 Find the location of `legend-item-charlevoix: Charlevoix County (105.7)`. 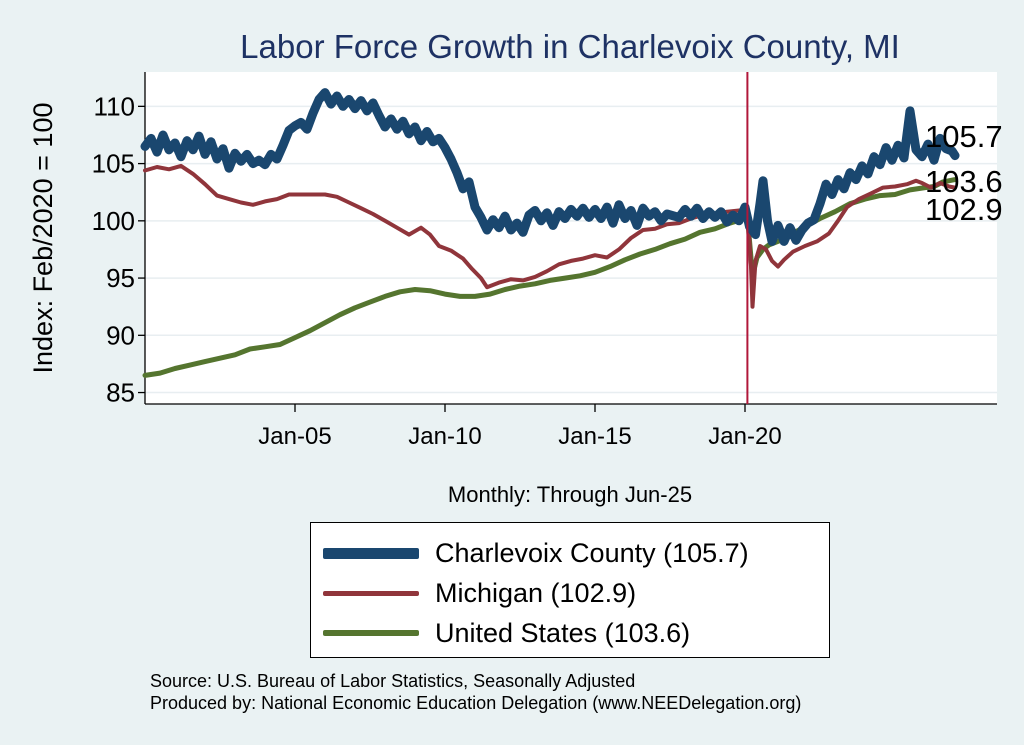

legend-item-charlevoix: Charlevoix County (105.7) is located at coordinates (536, 553).